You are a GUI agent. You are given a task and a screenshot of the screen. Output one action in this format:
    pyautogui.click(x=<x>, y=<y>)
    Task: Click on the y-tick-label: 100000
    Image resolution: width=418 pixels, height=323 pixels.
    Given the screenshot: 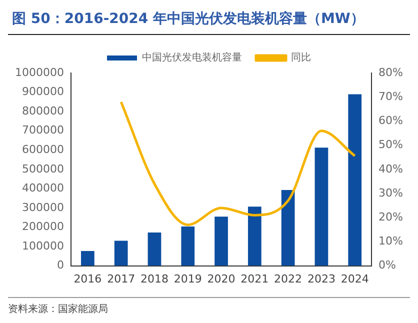 What is the action you would take?
    pyautogui.click(x=43, y=245)
    